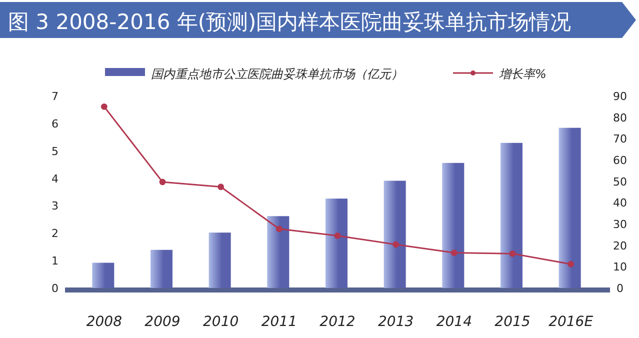 This screenshot has width=639, height=338. What do you see at coordinates (162, 322) in the screenshot?
I see `x-tick-label: 2009` at bounding box center [162, 322].